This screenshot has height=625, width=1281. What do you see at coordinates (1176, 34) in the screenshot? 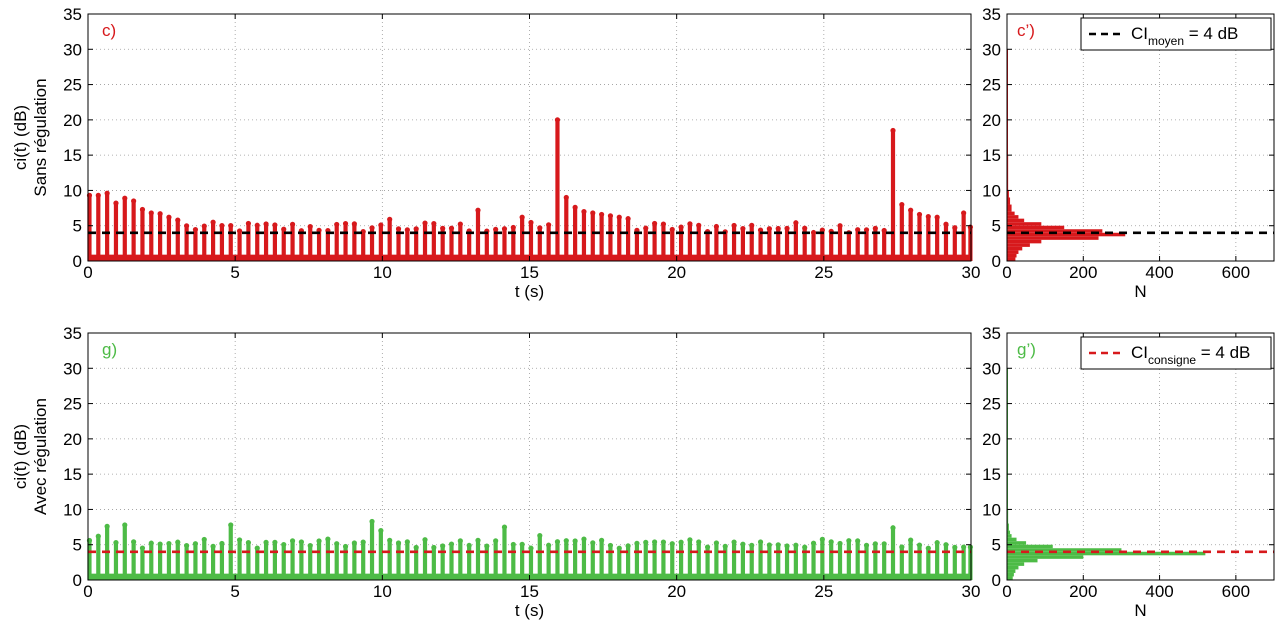
I see `legend-box` at bounding box center [1176, 34].